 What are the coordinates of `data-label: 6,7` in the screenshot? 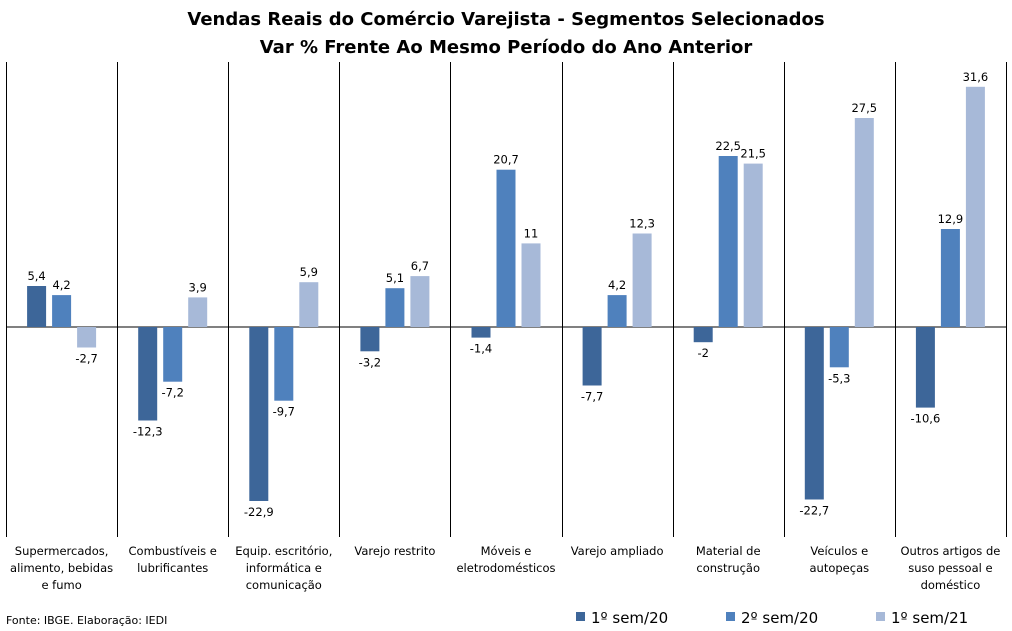 It's located at (420, 266).